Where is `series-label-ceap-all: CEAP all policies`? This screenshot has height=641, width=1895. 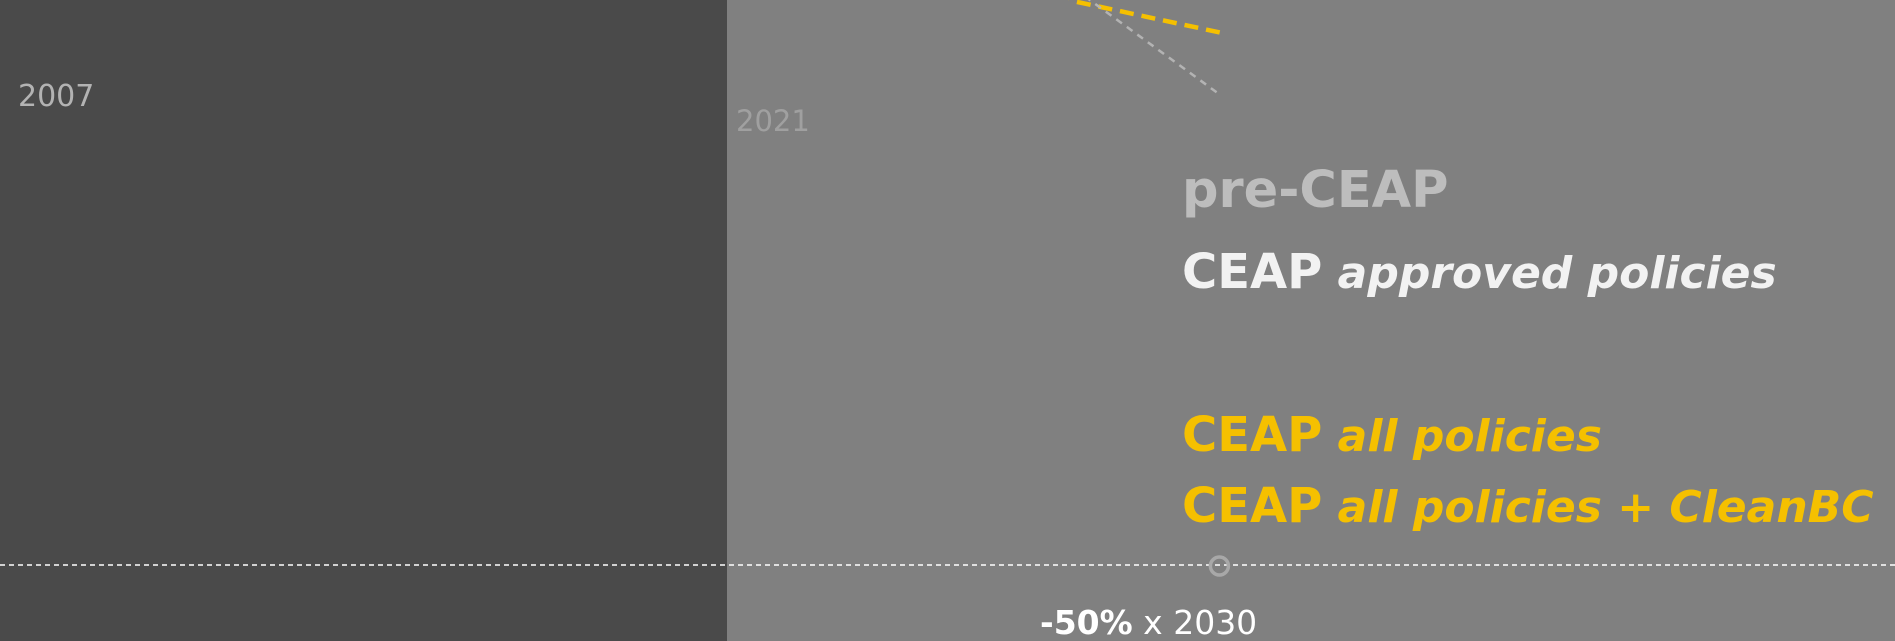 series-label-ceap-all: CEAP all policies is located at coordinates (1392, 435).